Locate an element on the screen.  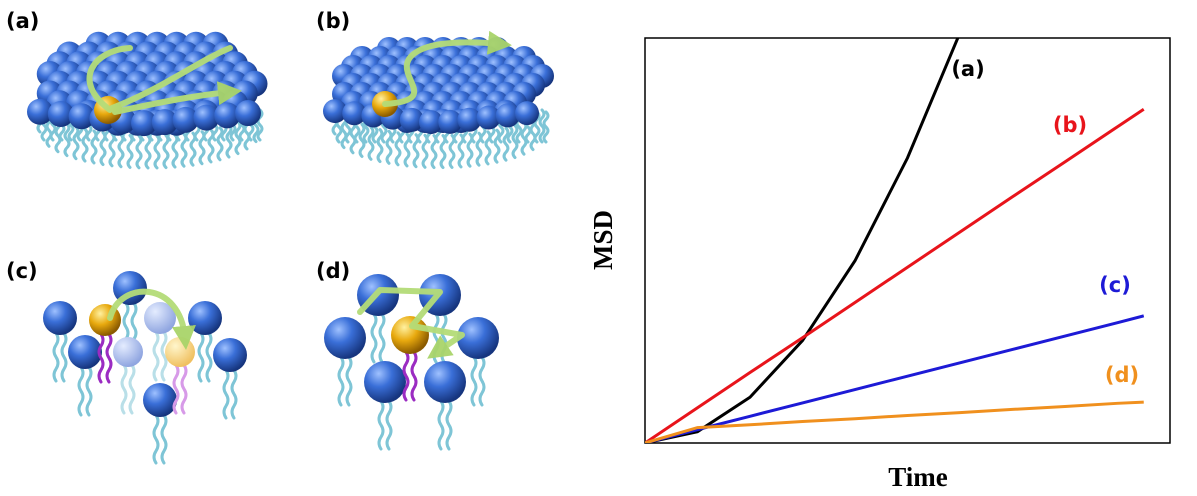
series-label: (c) is located at coordinates (1115, 285).